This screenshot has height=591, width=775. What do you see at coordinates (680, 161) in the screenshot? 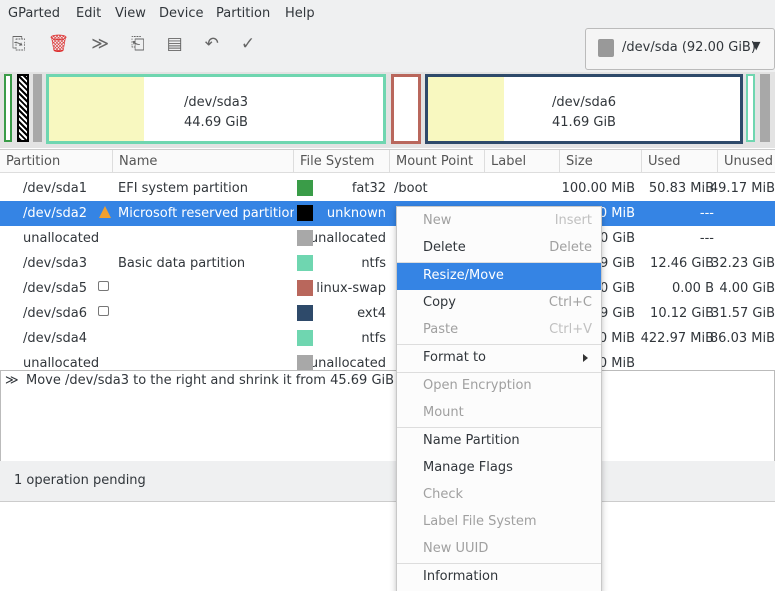
I see `column-header: Used` at bounding box center [680, 161].